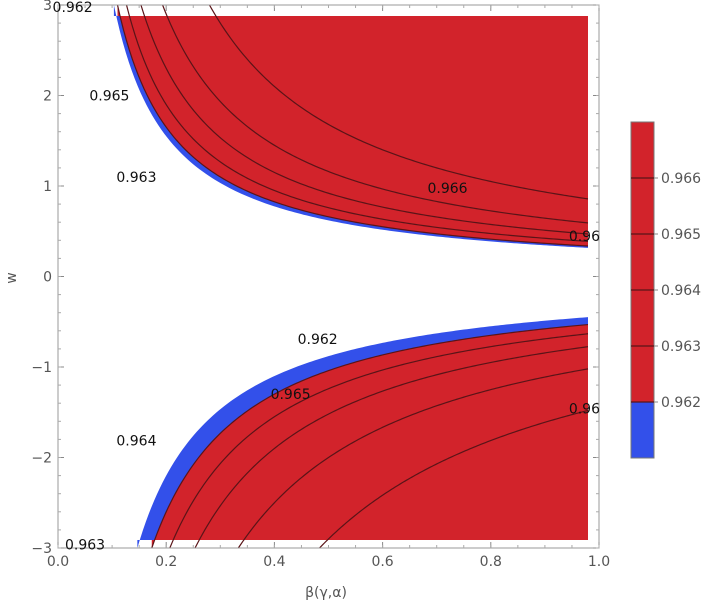  What do you see at coordinates (41, 459) in the screenshot?
I see `y-tick-label: −2` at bounding box center [41, 459].